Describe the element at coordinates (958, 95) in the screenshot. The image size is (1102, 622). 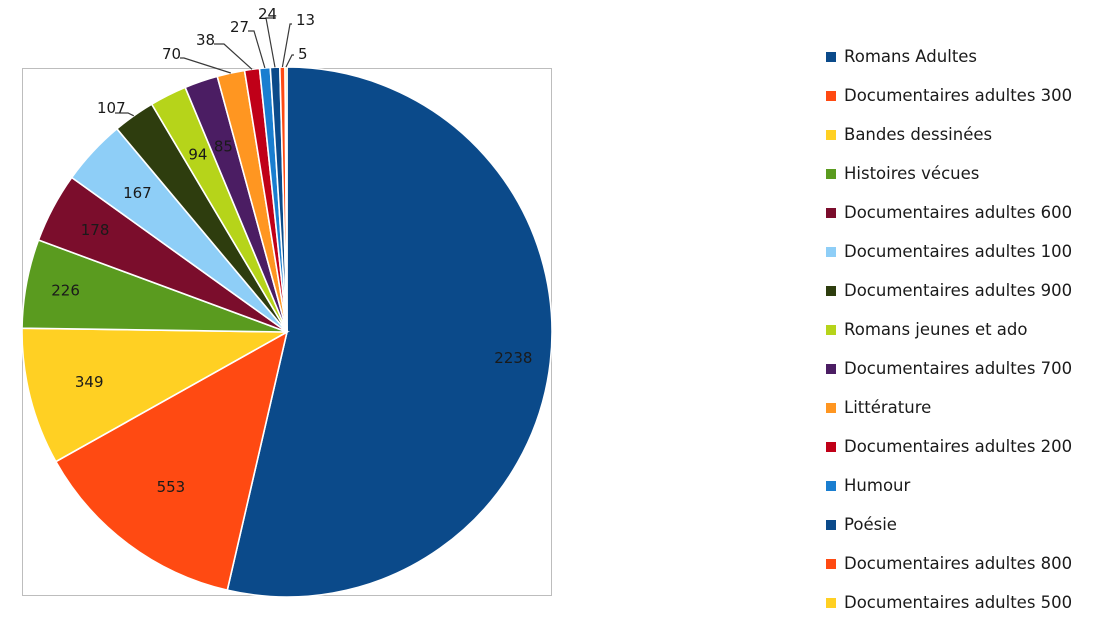
I see `legend-label: Documentaires adultes 300` at that location.